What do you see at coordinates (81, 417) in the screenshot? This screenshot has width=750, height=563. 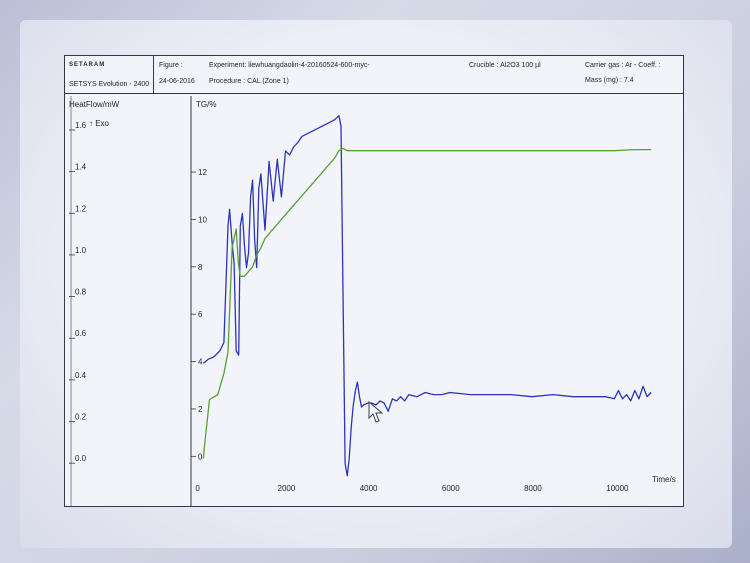 I see `heatflow-tick-label: 0.2` at bounding box center [81, 417].